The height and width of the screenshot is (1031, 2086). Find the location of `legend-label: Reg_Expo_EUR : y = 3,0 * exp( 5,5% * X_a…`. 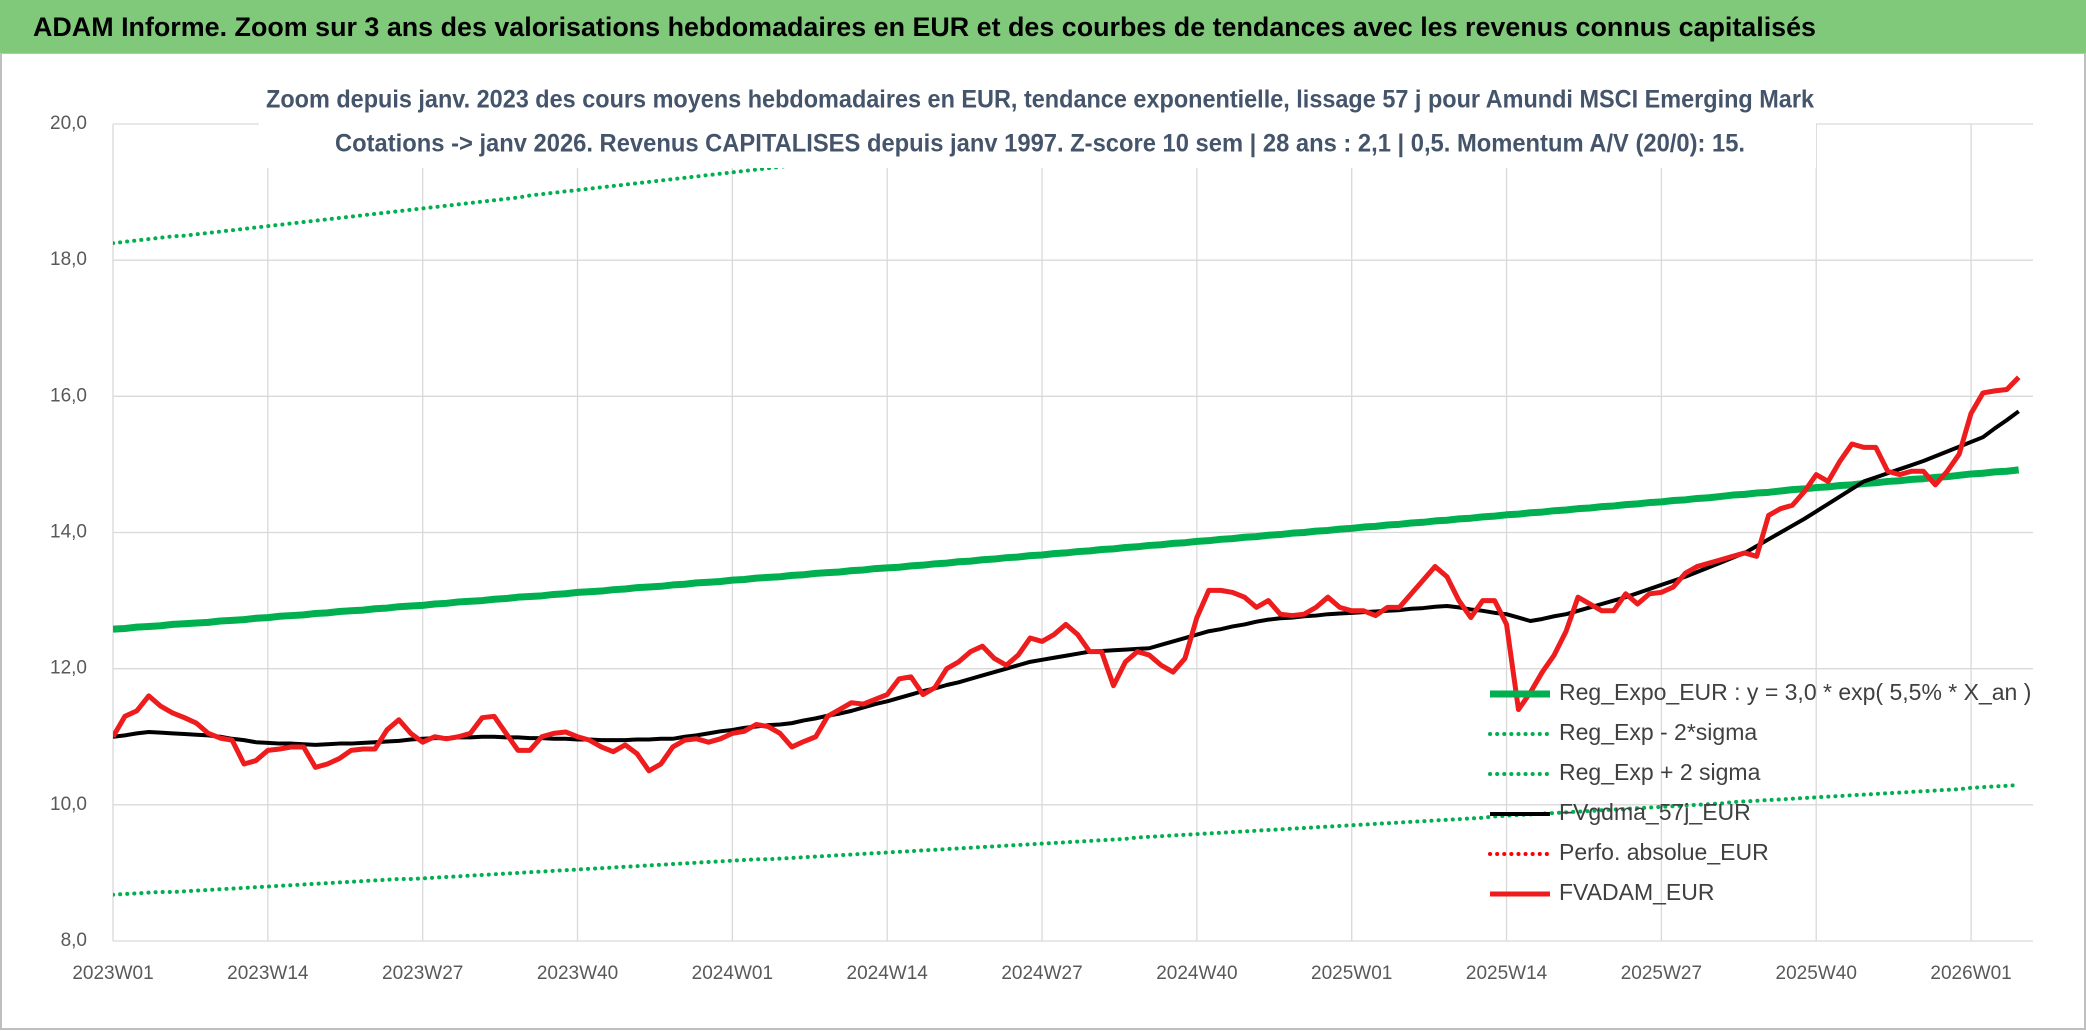

legend-label: Reg_Expo_EUR : y = 3,0 * exp( 5,5% * X_a… is located at coordinates (1795, 692).